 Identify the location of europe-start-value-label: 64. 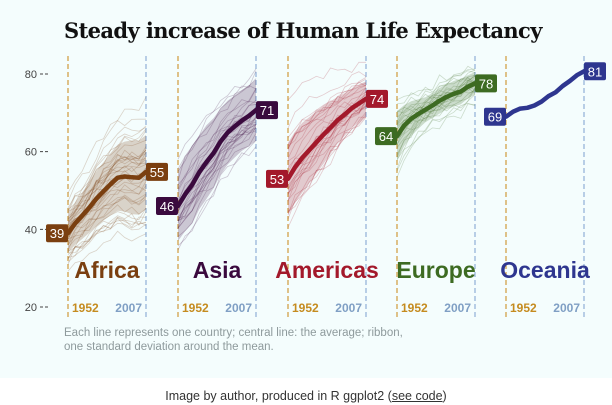
(386, 136).